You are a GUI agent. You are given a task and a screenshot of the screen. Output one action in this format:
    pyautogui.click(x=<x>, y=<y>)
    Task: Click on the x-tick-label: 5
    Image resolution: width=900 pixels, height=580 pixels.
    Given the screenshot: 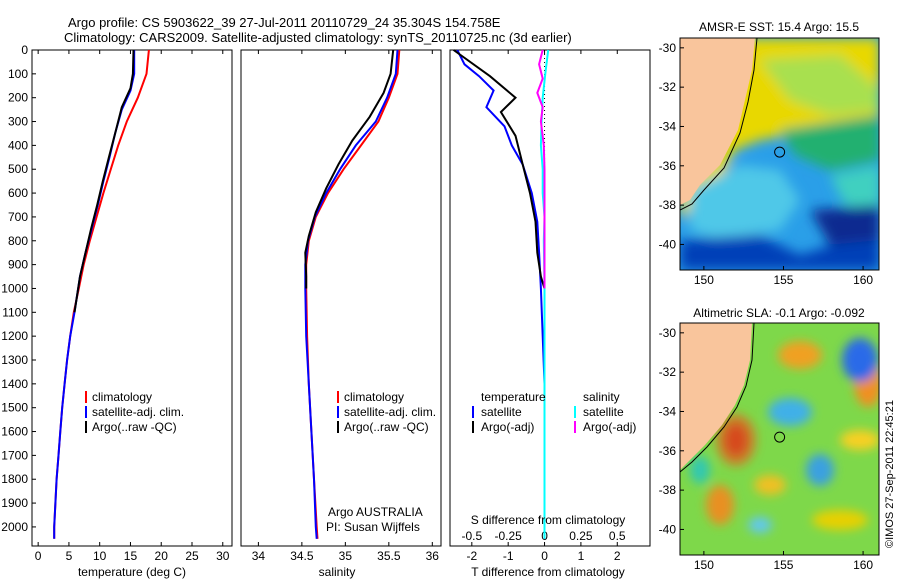 What is the action you would take?
    pyautogui.click(x=69, y=556)
    